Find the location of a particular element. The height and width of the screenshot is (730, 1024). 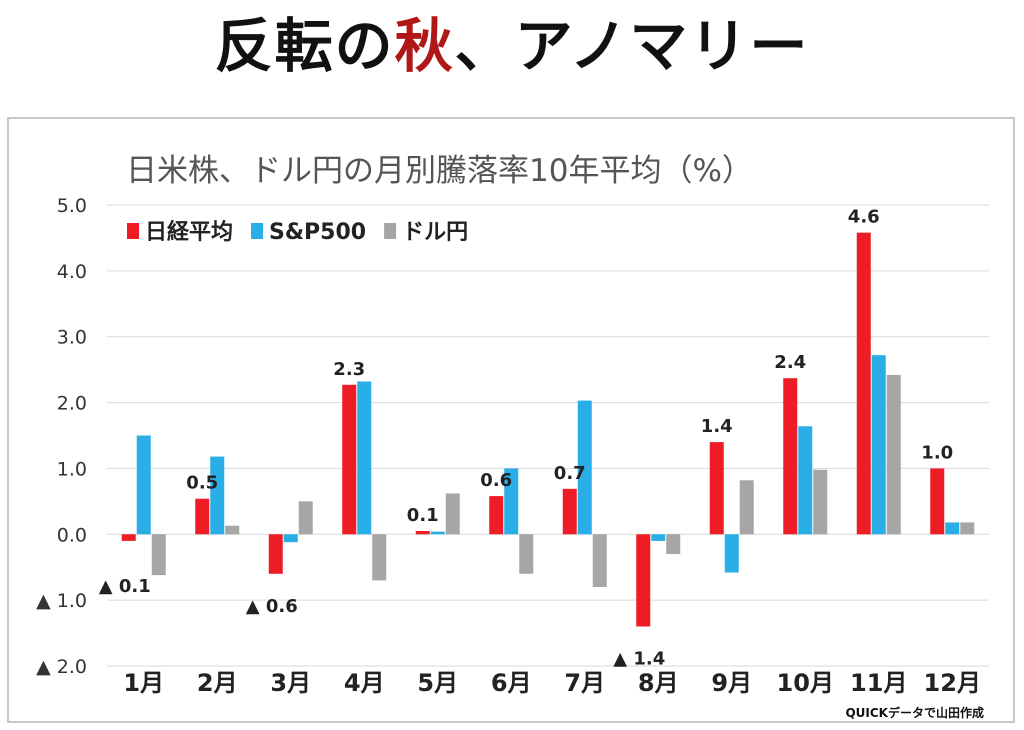

y-axis: 5.0 4.0 3.0 2.0 1.0 0.0 ▲ 1.0 ▲ 2.0 is located at coordinates (61, 436).